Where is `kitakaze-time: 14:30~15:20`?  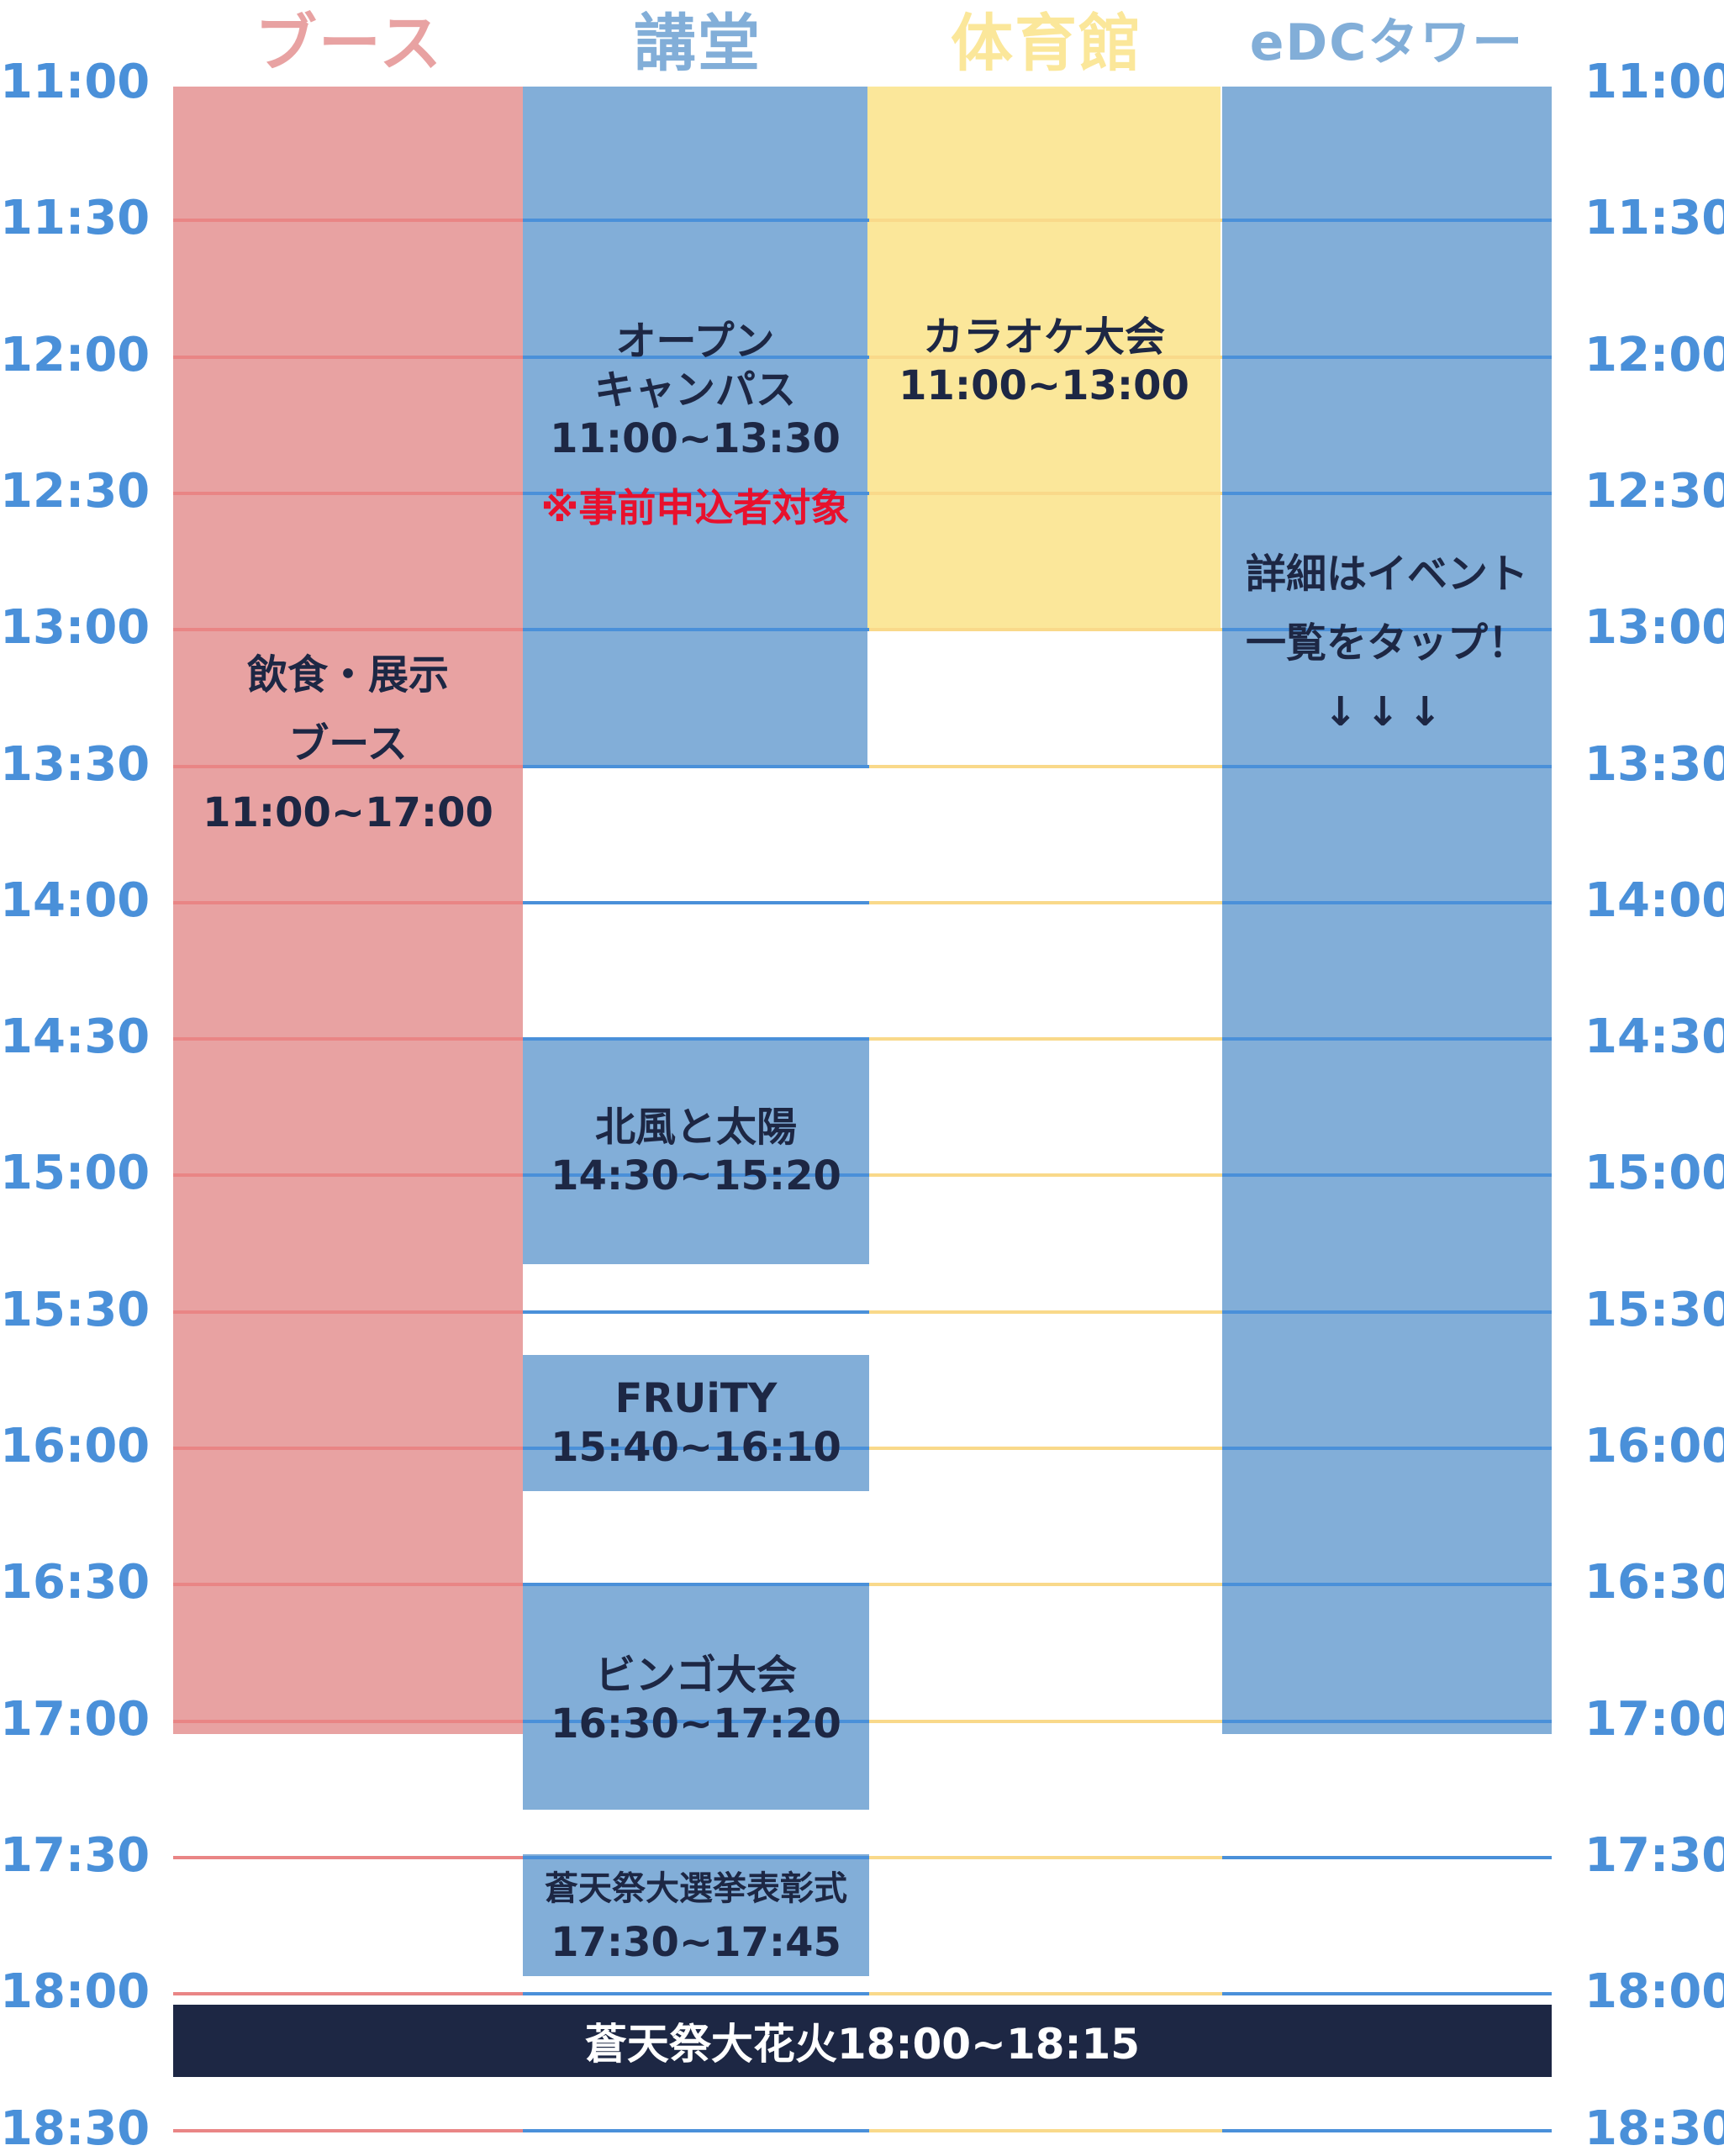 kitakaze-time: 14:30~15:20 is located at coordinates (696, 1175).